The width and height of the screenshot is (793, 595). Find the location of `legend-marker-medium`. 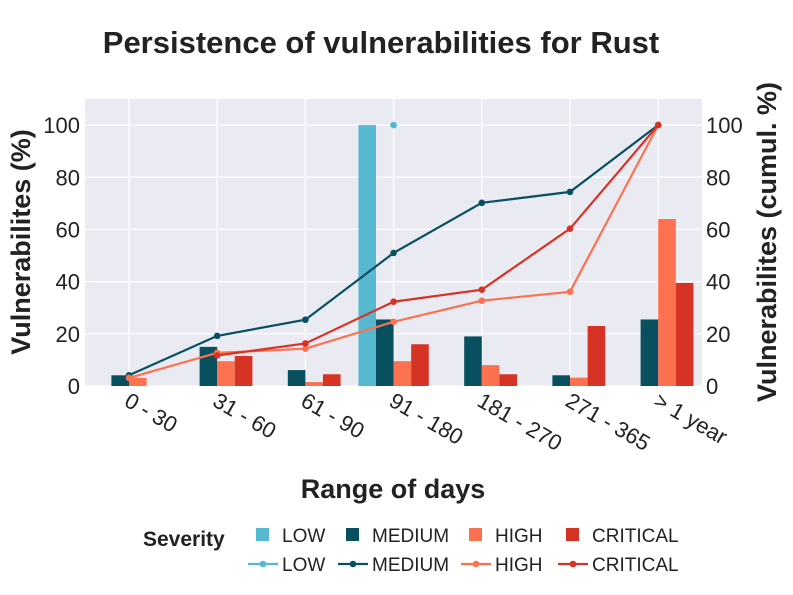

legend-marker-medium is located at coordinates (353, 564).